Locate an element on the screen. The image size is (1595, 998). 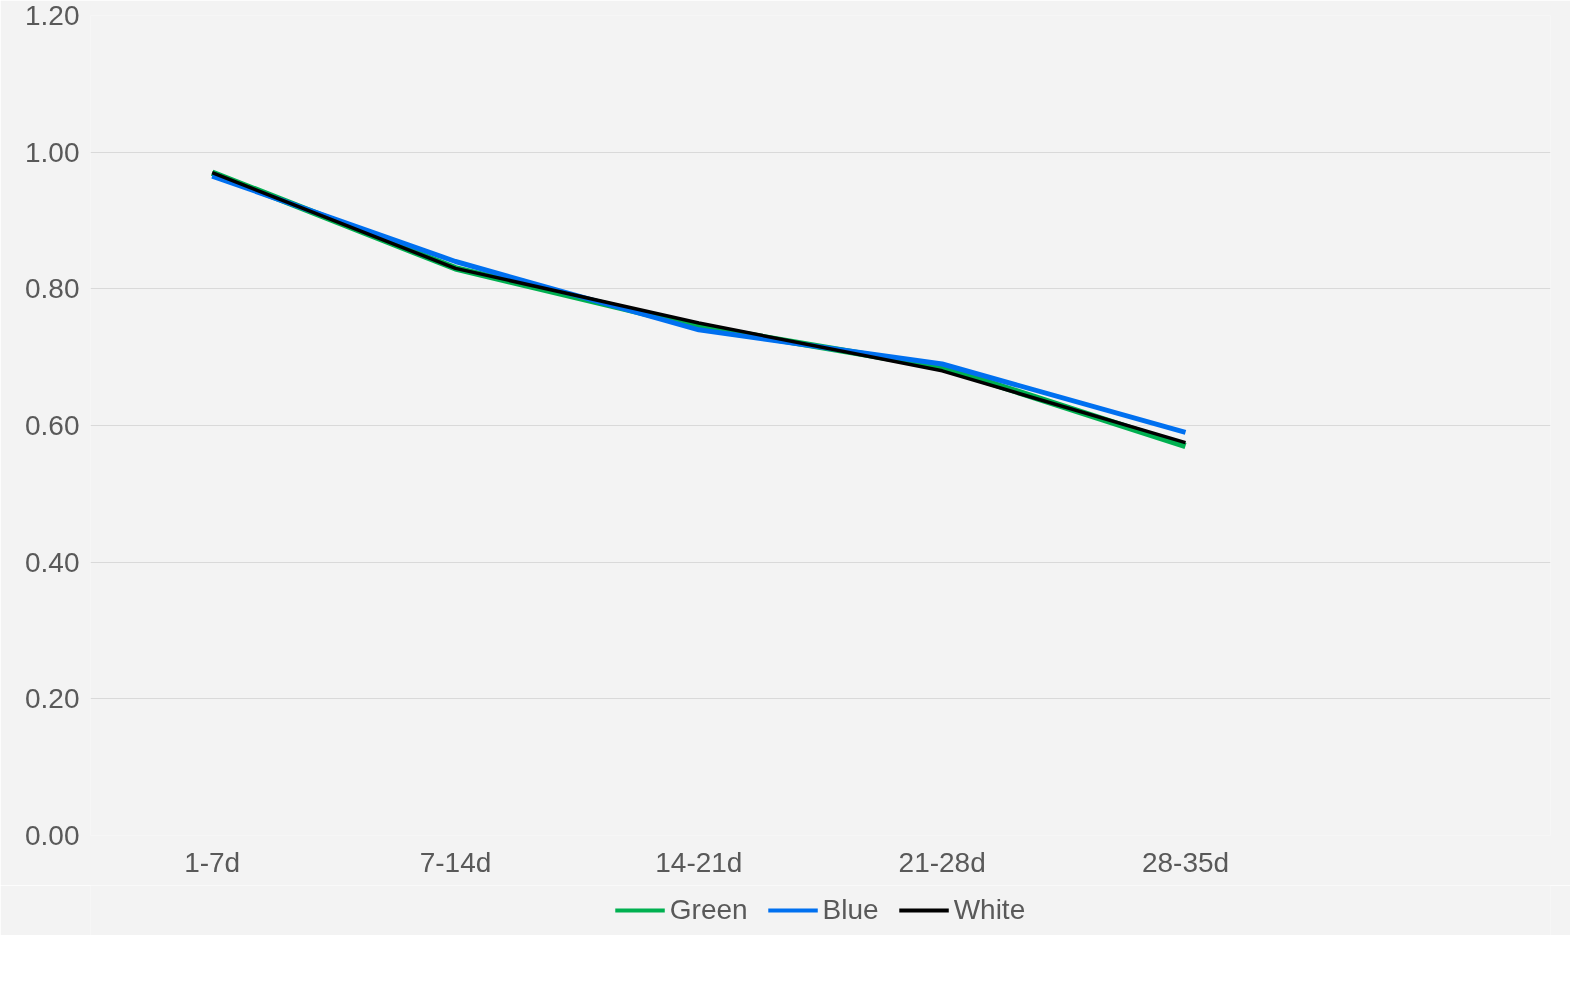
x-tick-label: 21-28d is located at coordinates (942, 862).